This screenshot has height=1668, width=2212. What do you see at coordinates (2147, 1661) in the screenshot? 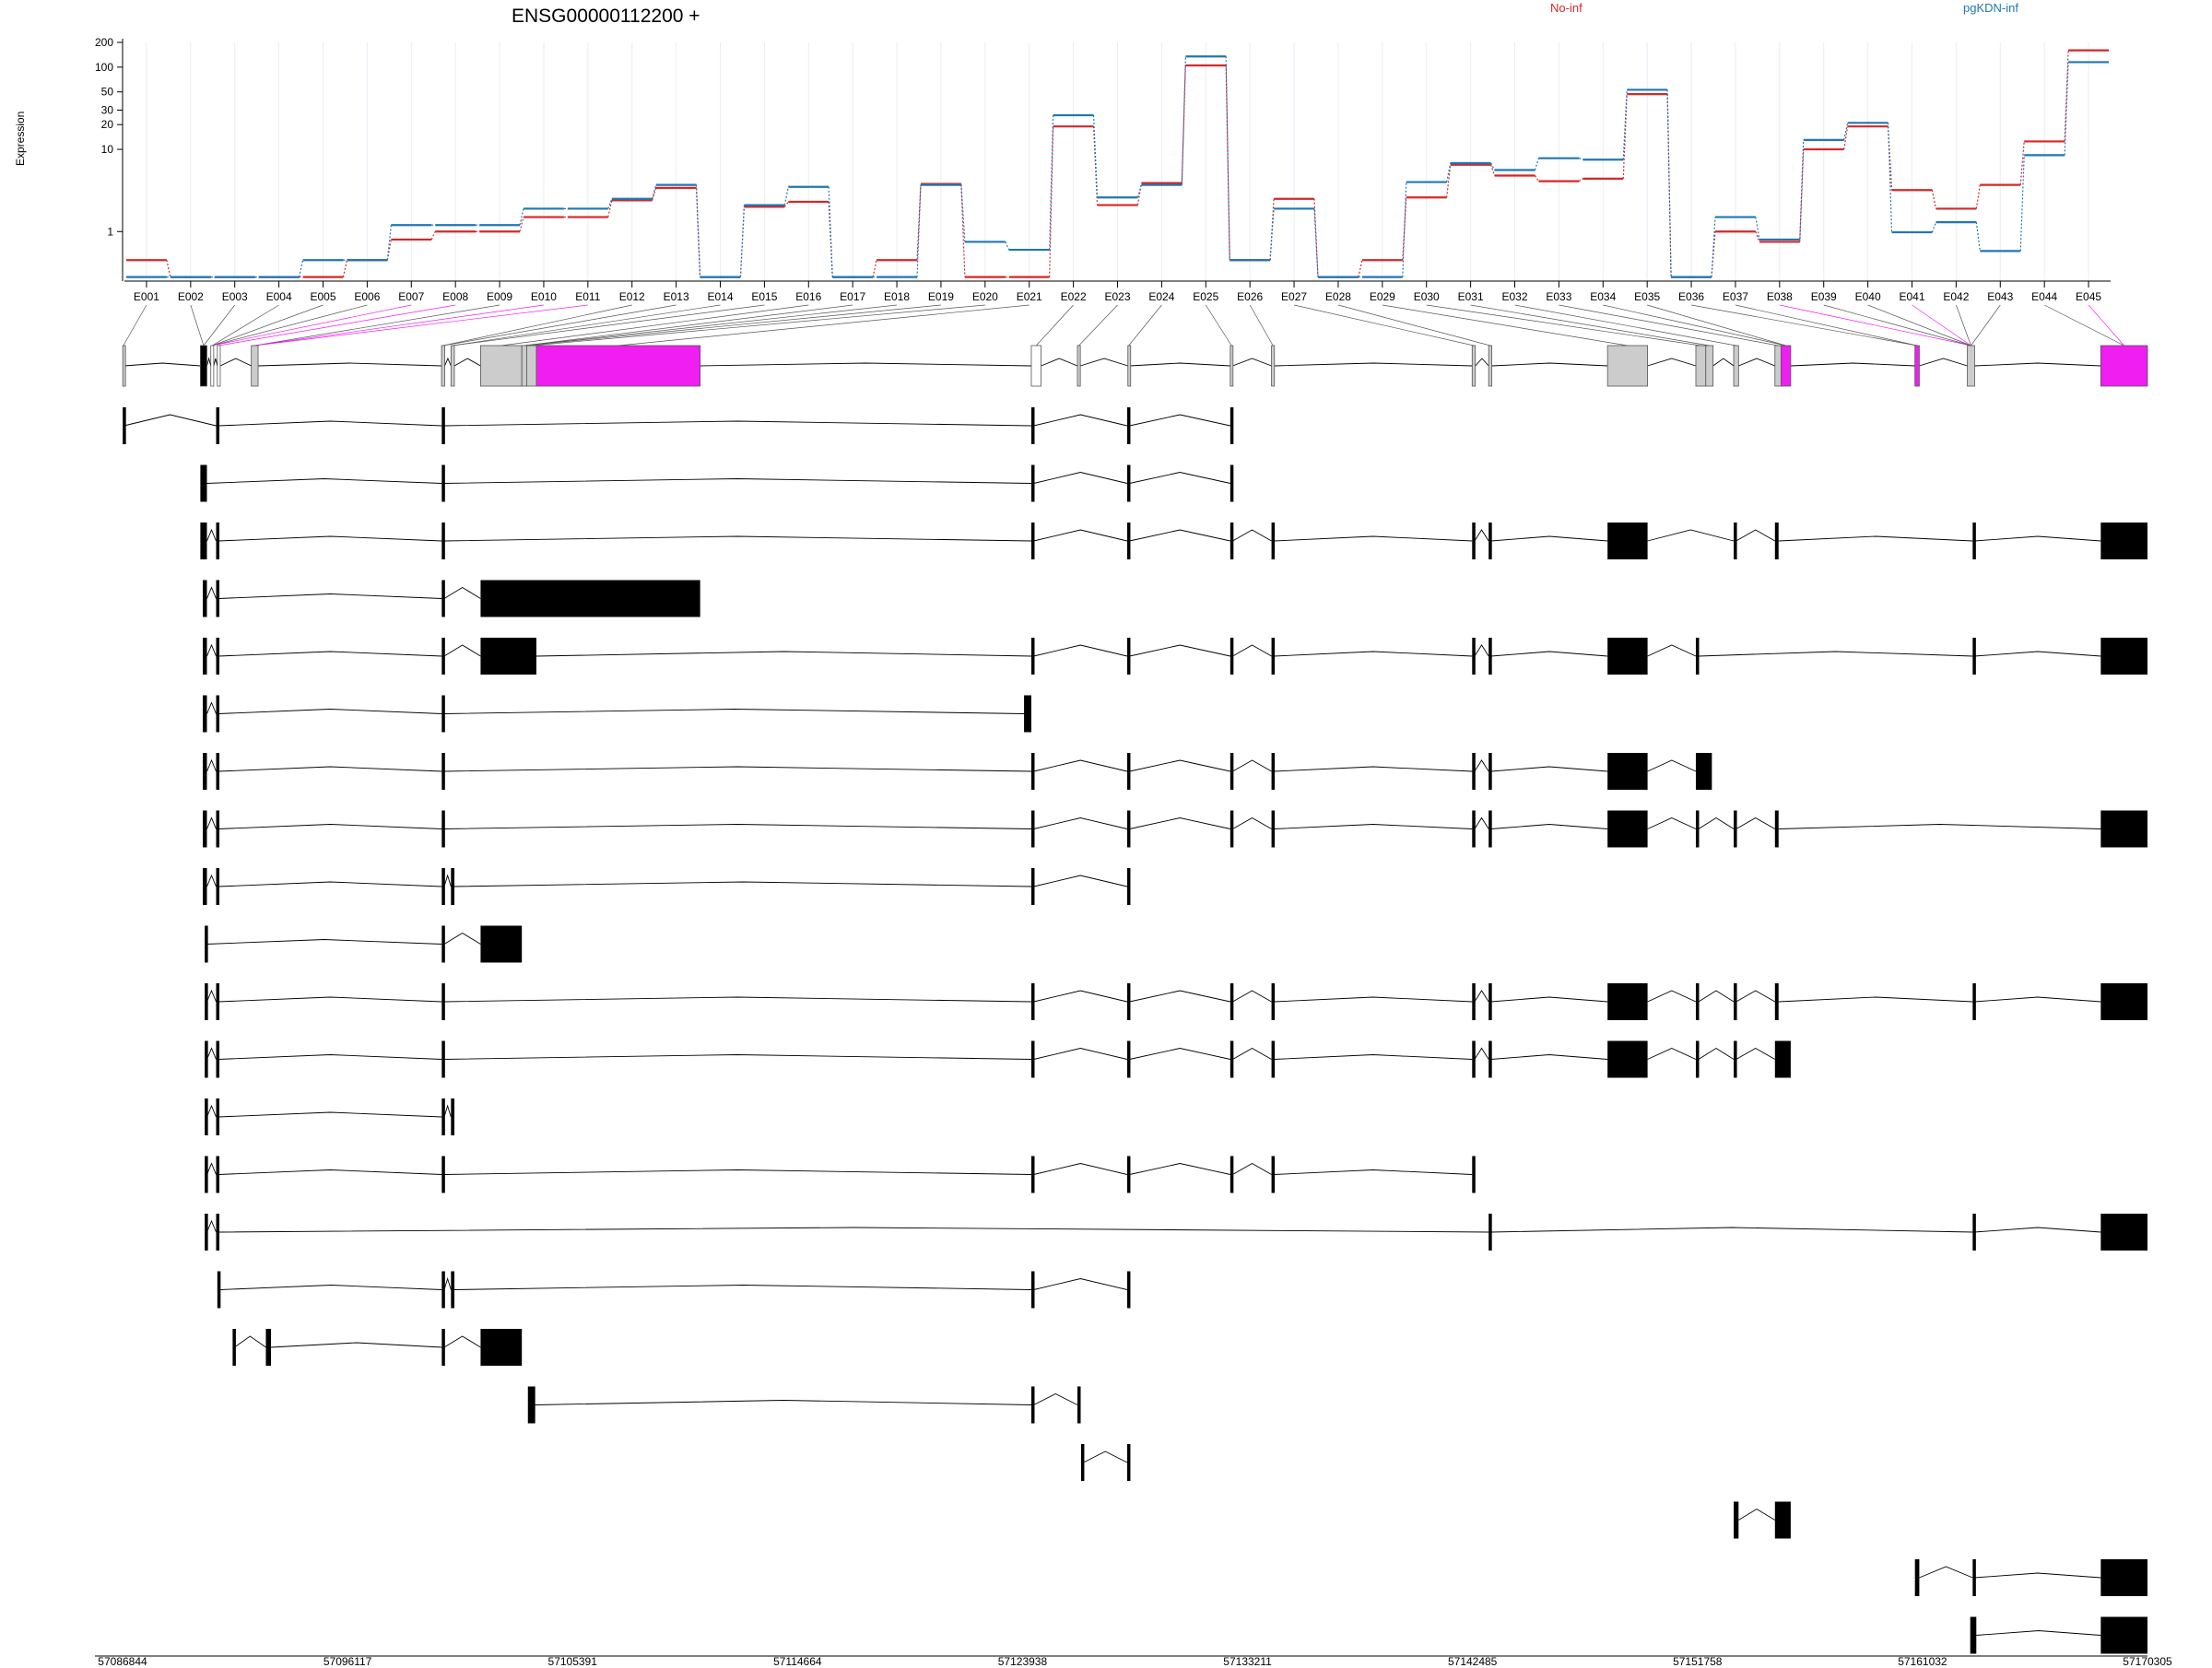
I see `coord-label: 57170305` at bounding box center [2147, 1661].